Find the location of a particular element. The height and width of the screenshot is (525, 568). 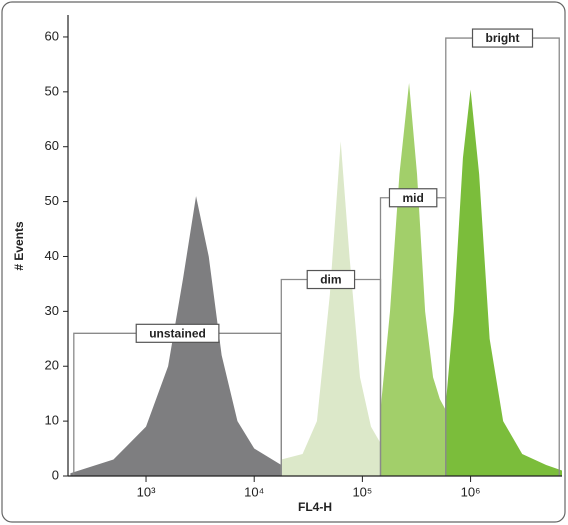

y-tick-label: 40 is located at coordinates (52, 255).